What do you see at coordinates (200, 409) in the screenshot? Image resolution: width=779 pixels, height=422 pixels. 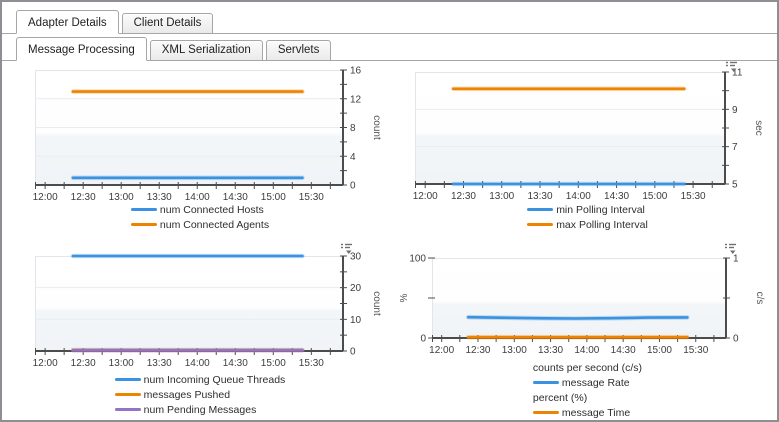 I see `legend-label: num Pending Messages` at bounding box center [200, 409].